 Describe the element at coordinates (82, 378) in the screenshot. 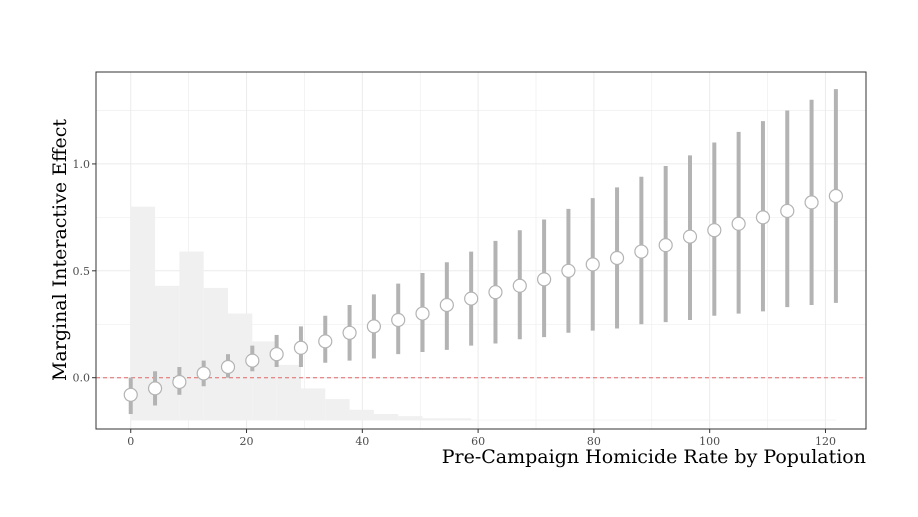

I see `y-tick-label: 0.0` at that location.